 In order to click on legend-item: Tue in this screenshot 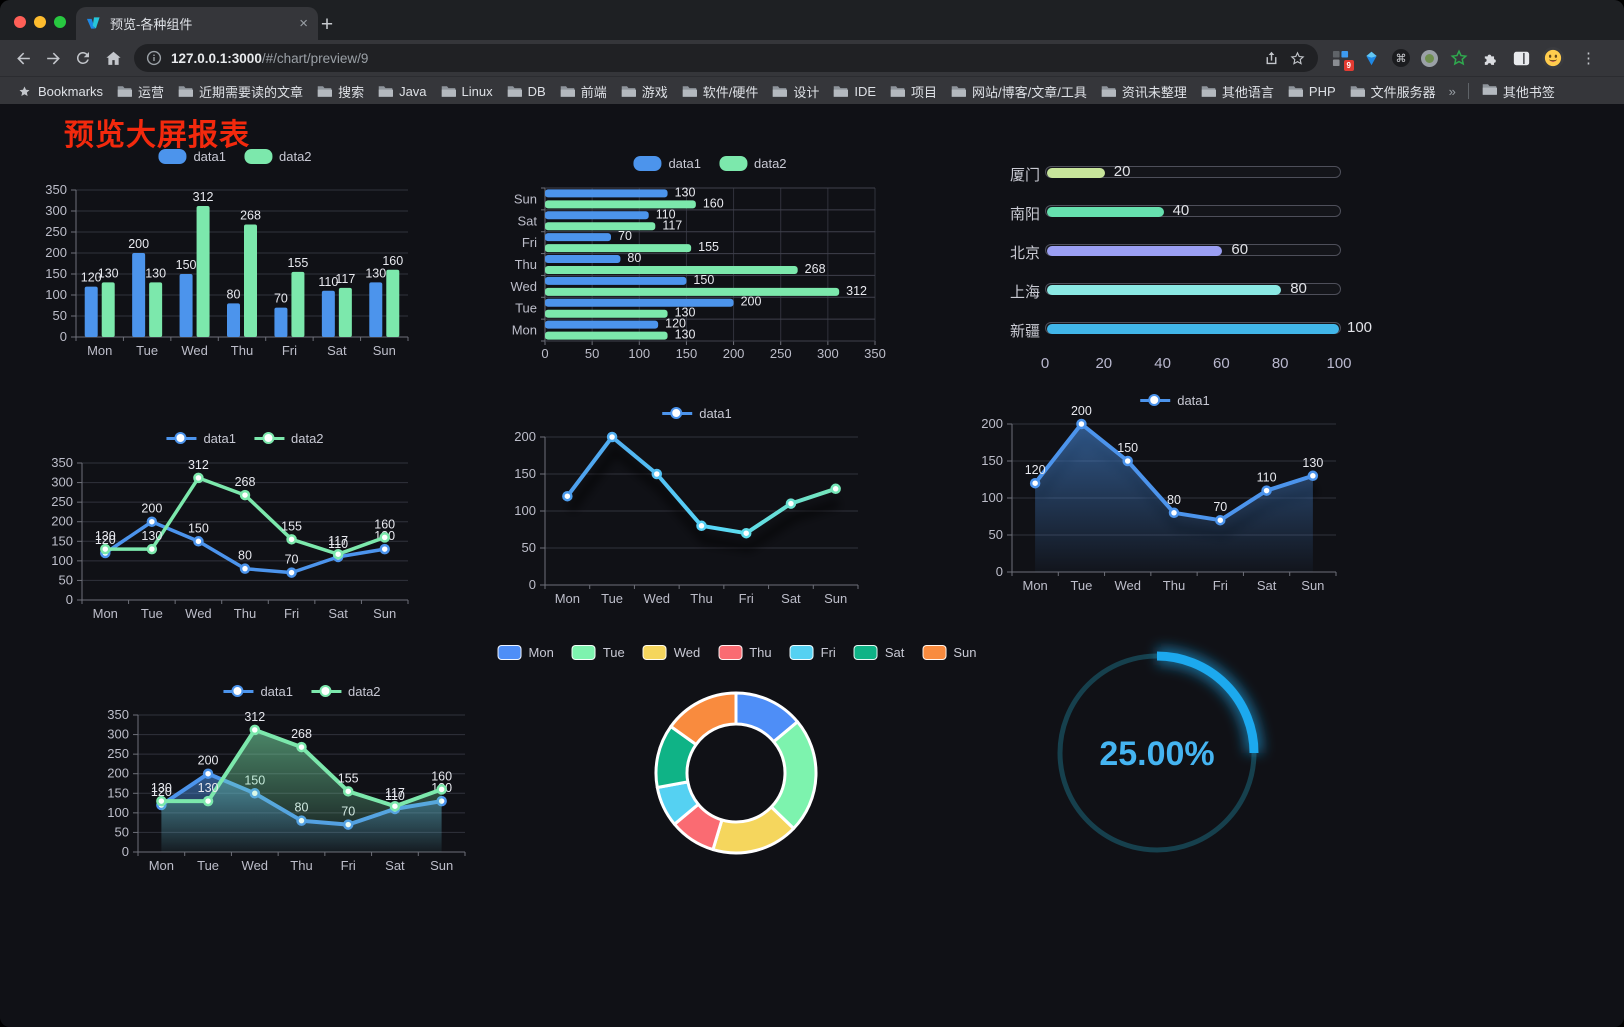, I will do `click(598, 652)`.